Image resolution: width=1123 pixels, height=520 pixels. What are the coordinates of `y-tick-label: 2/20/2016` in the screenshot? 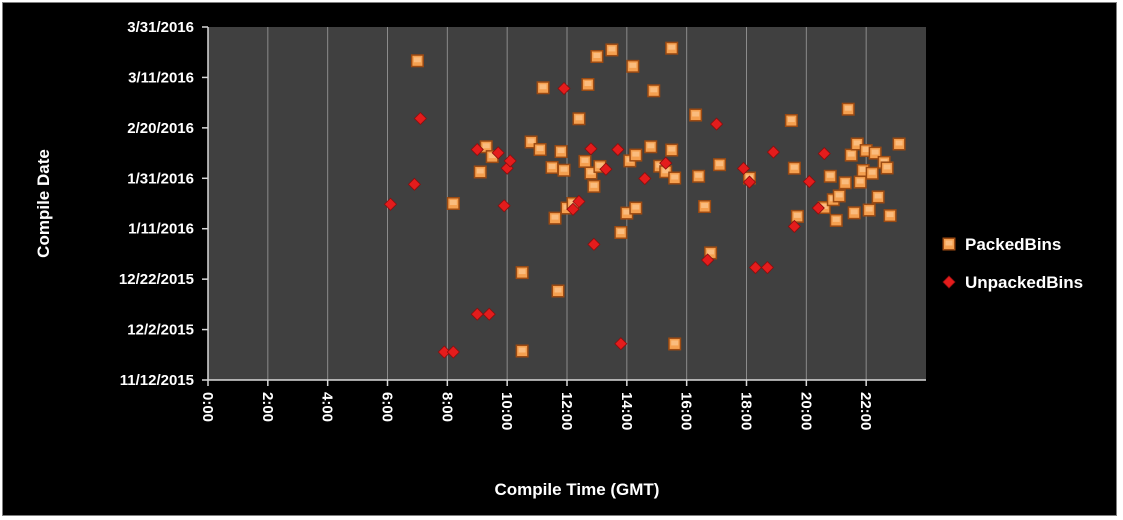 It's located at (160, 128).